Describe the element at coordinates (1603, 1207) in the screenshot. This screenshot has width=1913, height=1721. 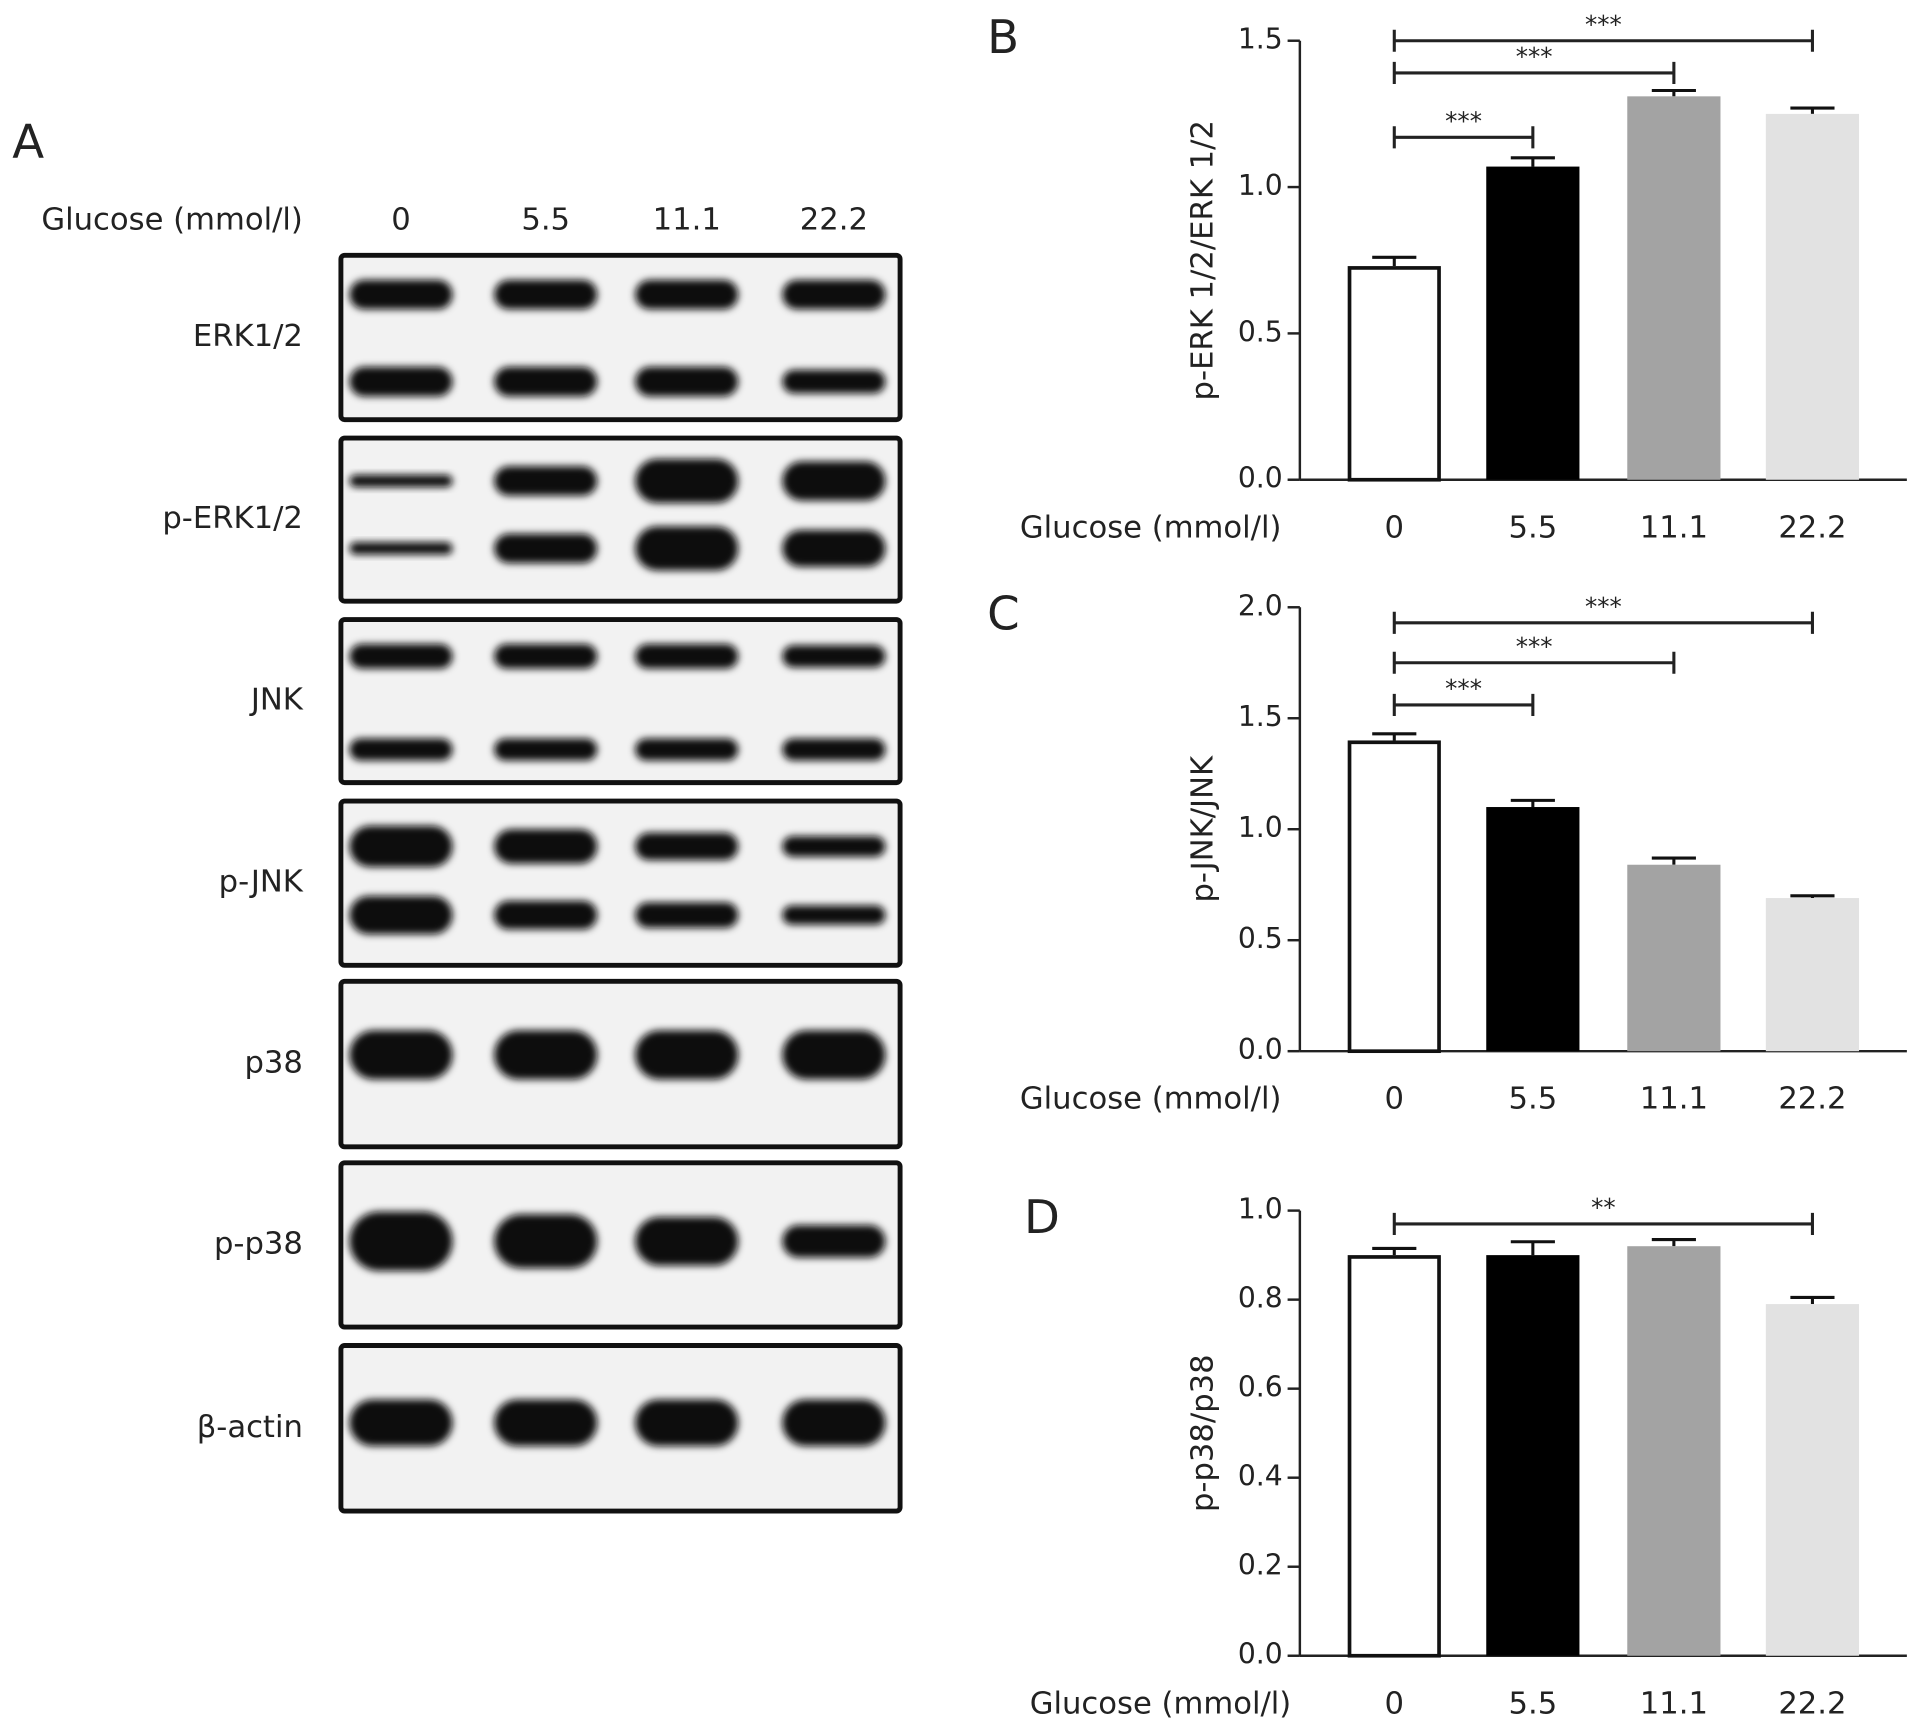
I see `significance-label: **` at that location.